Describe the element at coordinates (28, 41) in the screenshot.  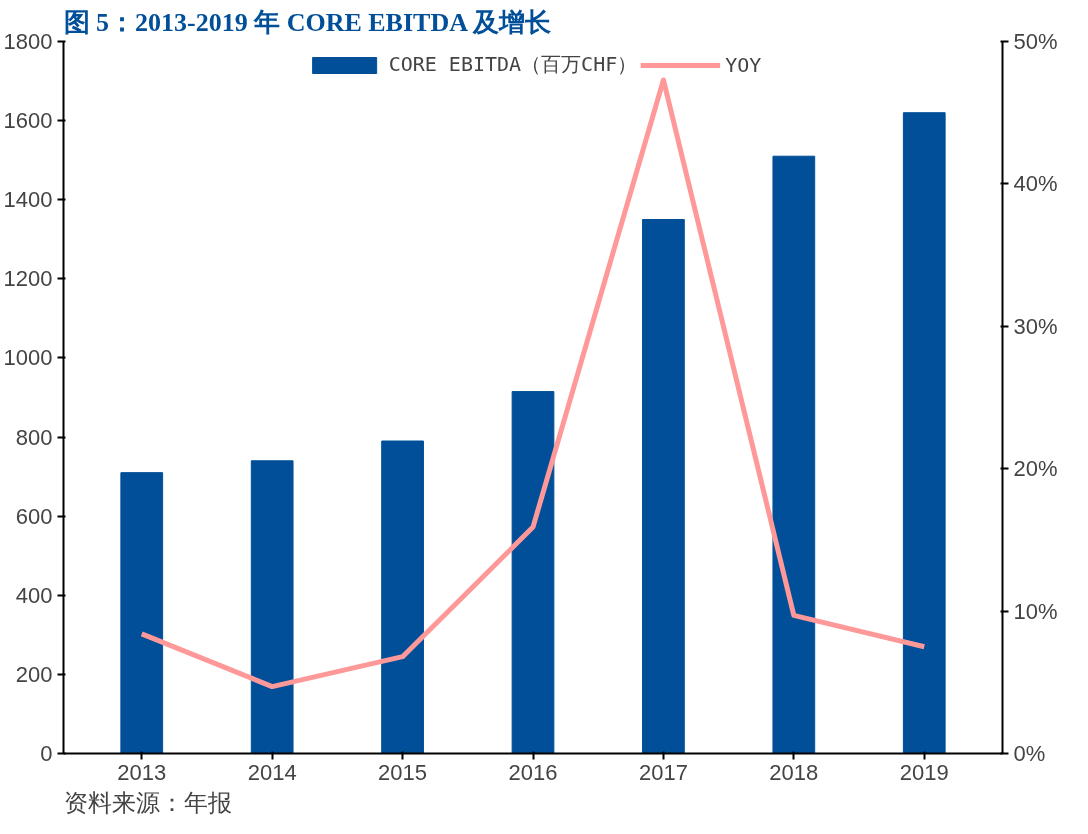
I see `y-tick-label: 1800` at that location.